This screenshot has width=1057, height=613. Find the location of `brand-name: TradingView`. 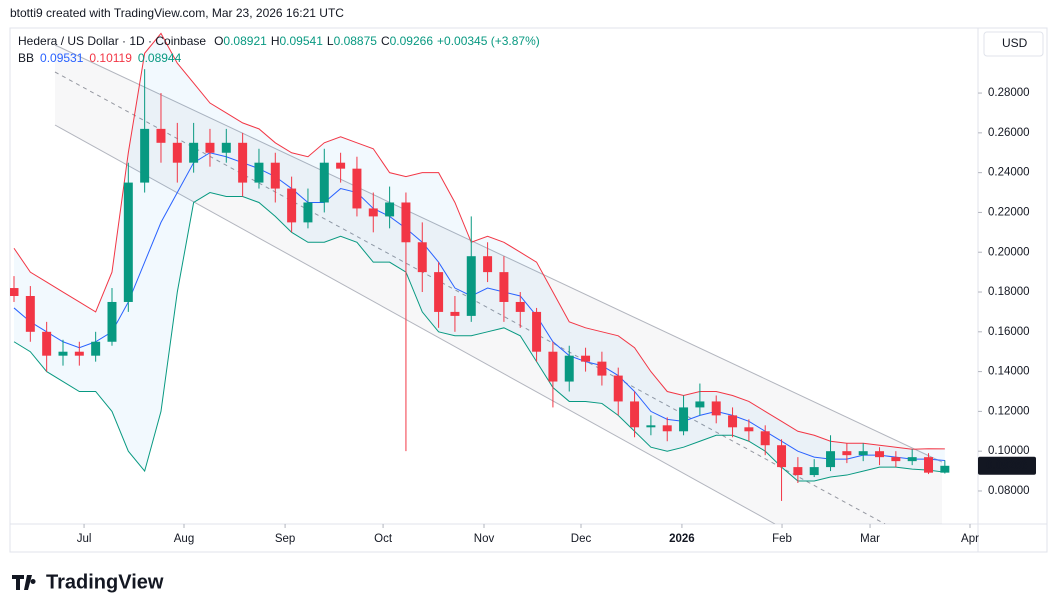

brand-name: TradingView is located at coordinates (105, 582).